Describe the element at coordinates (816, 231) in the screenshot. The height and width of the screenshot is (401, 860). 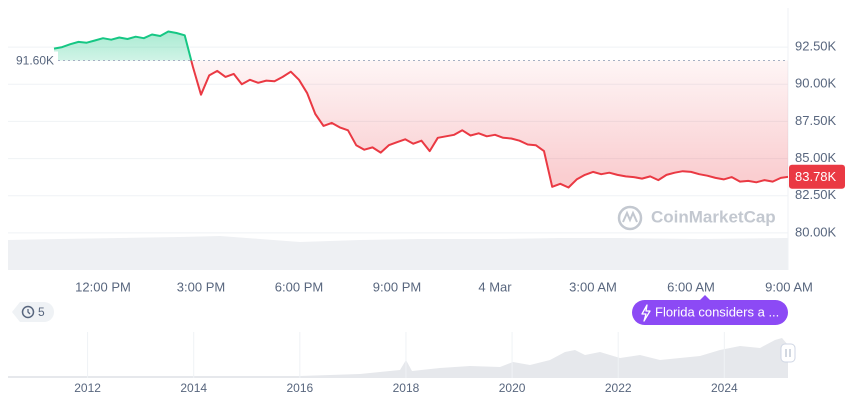
I see `y-tick-label: 80.00K` at that location.